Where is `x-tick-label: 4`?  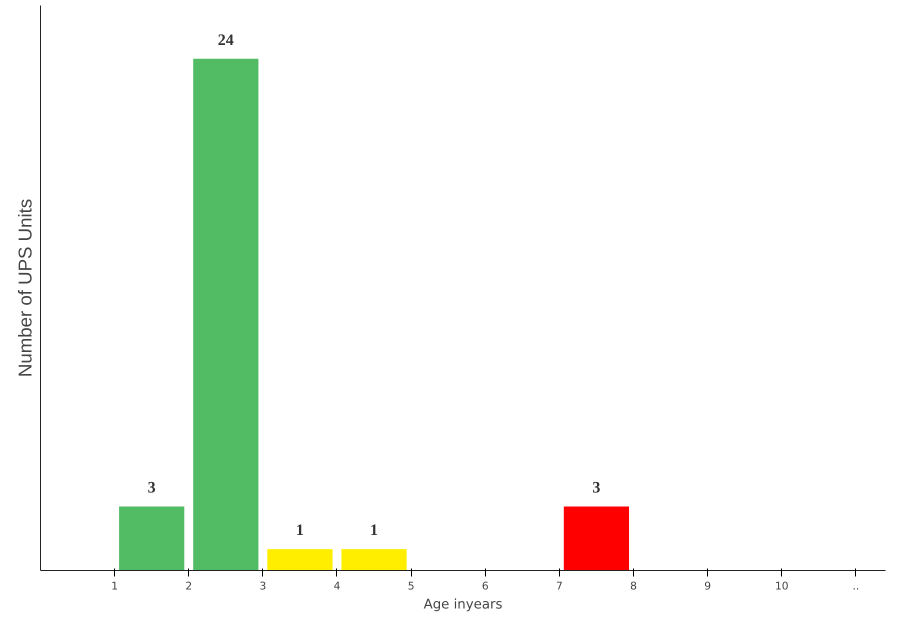
x-tick-label: 4 is located at coordinates (337, 586).